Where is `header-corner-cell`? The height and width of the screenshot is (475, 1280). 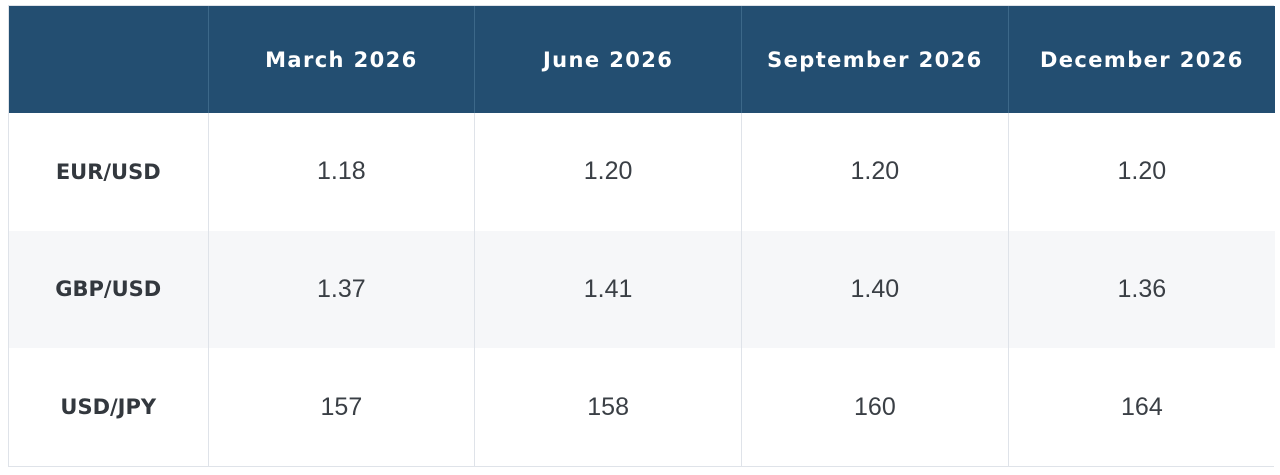
header-corner-cell is located at coordinates (109, 59).